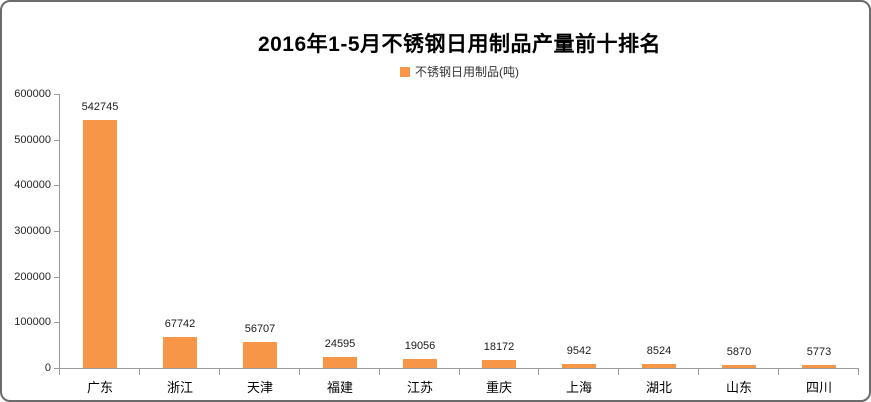  What do you see at coordinates (259, 387) in the screenshot?
I see `x-axis-category-label: 天津` at bounding box center [259, 387].